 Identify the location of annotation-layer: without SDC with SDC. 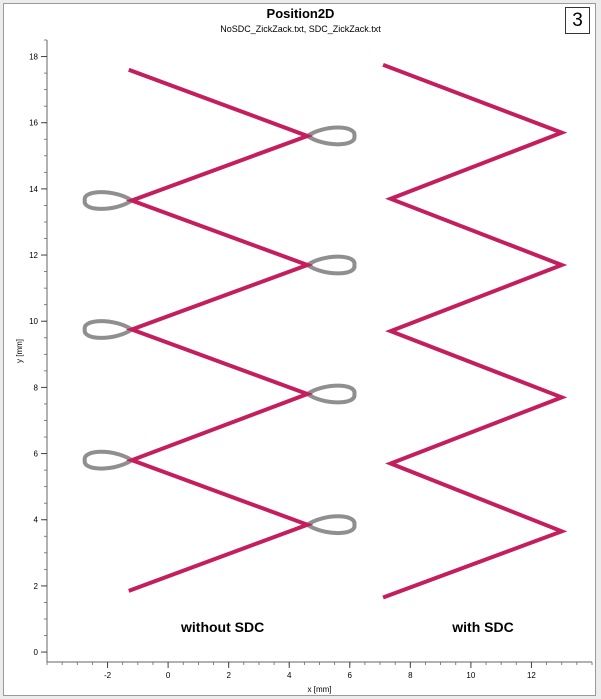
(347, 627).